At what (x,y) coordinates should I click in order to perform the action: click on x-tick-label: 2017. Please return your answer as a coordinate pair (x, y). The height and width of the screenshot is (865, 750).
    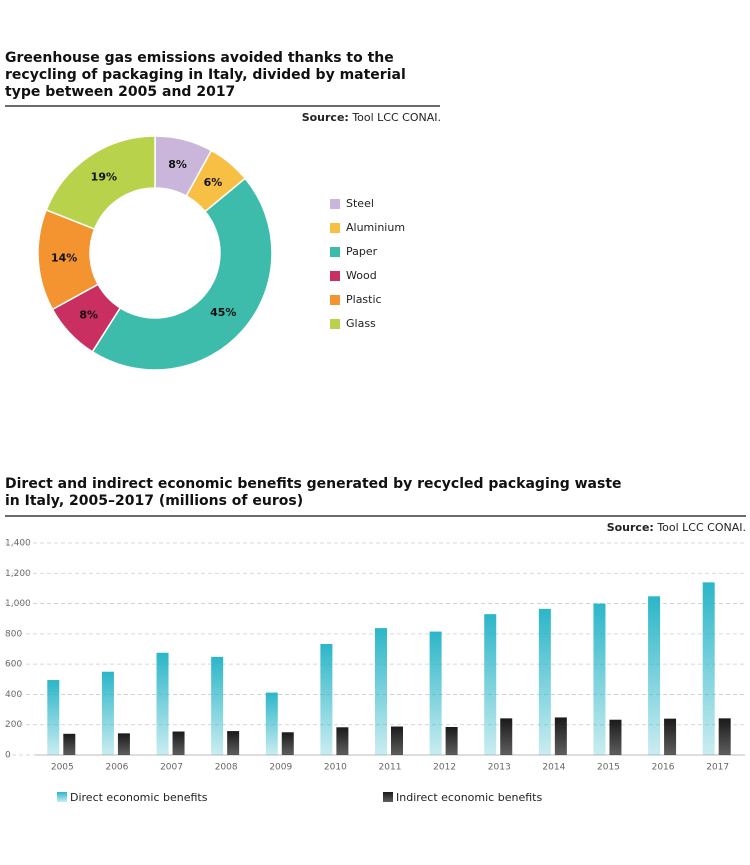
    Looking at the image, I should click on (717, 768).